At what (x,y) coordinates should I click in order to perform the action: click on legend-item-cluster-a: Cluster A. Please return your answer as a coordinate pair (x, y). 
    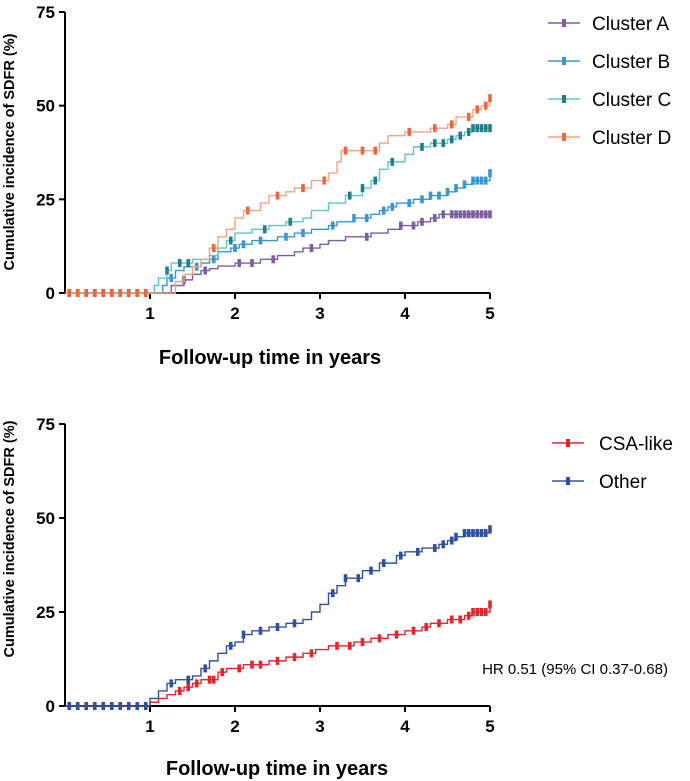
    Looking at the image, I should click on (608, 24).